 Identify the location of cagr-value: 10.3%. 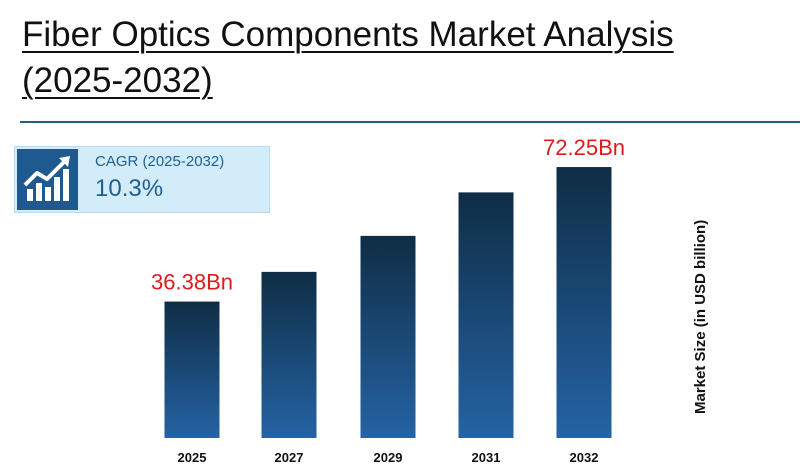
(129, 188).